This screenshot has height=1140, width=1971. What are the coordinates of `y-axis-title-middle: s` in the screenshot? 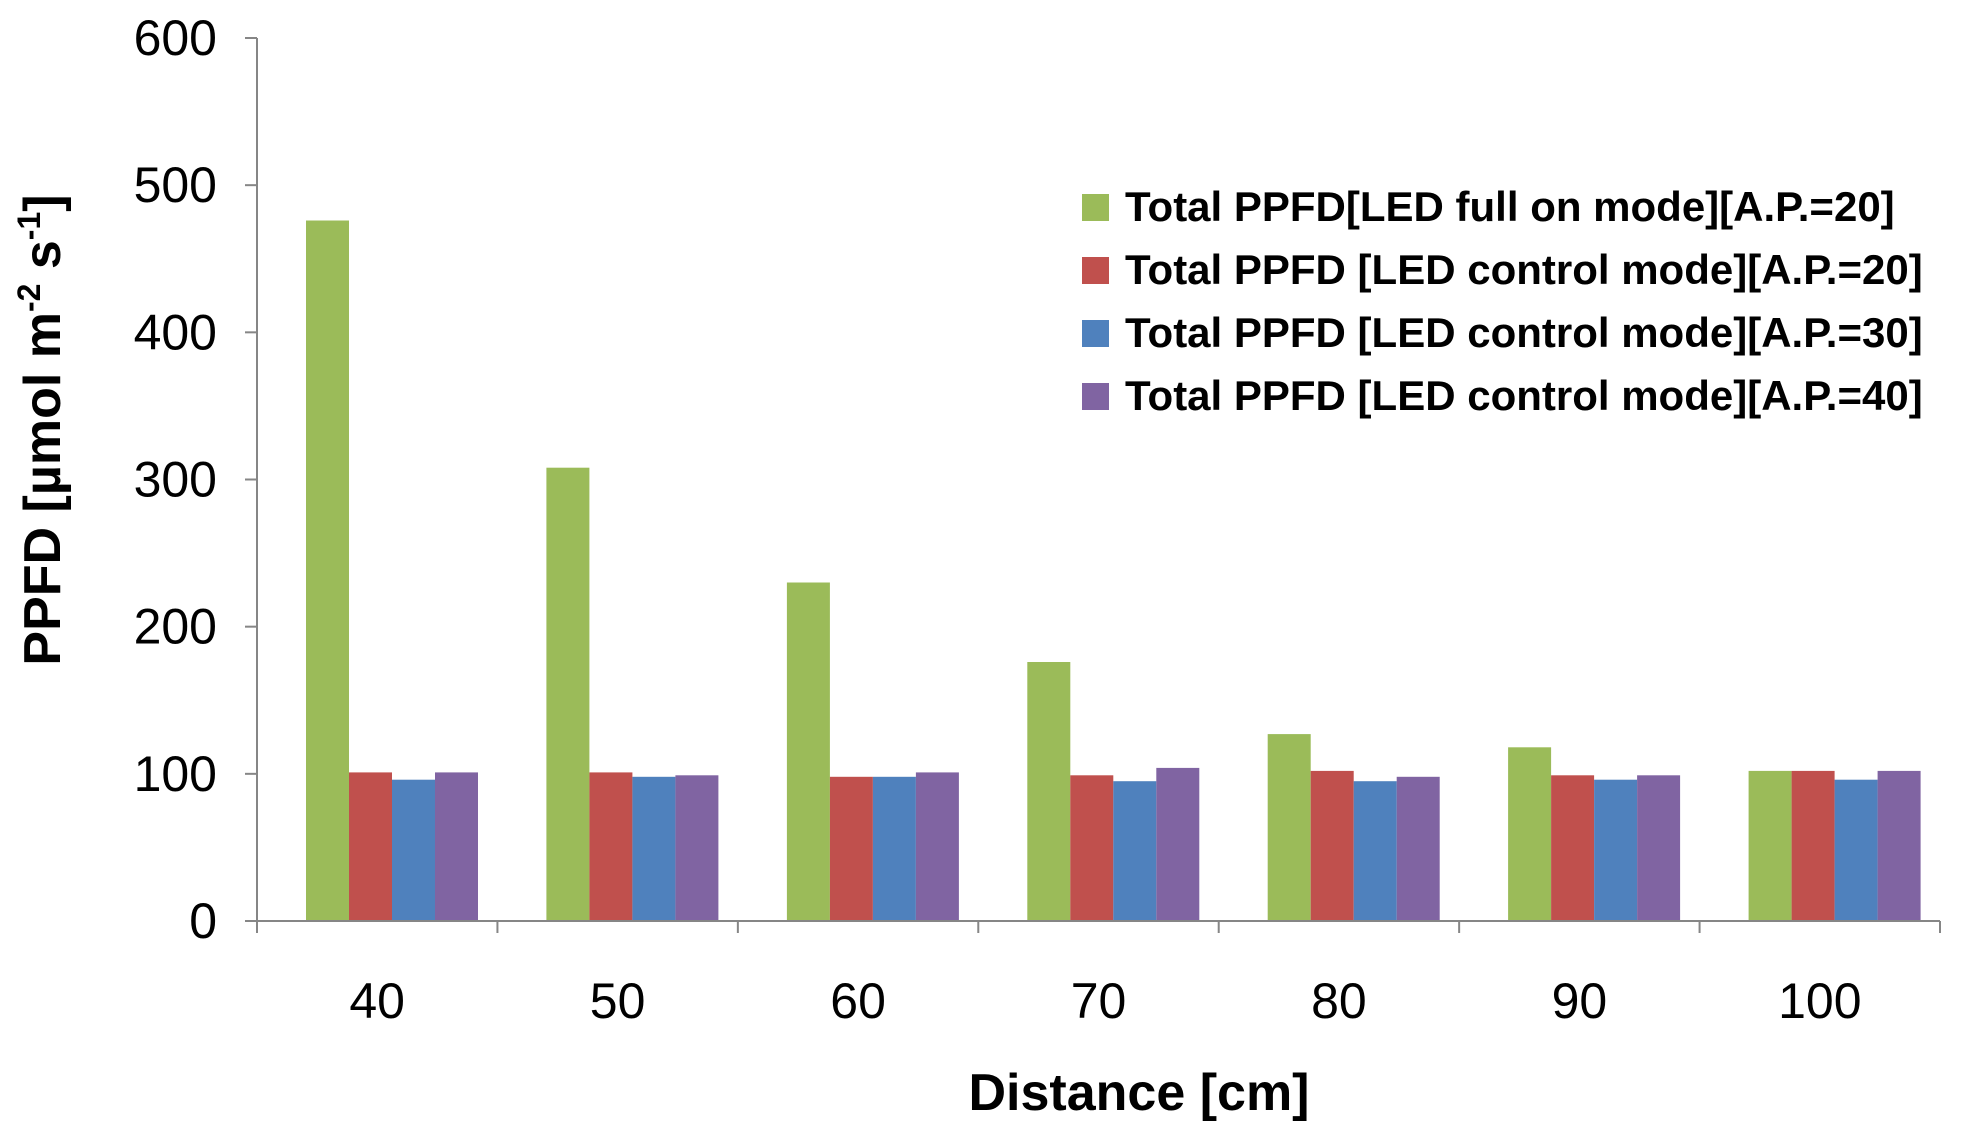 It's located at (43, 261).